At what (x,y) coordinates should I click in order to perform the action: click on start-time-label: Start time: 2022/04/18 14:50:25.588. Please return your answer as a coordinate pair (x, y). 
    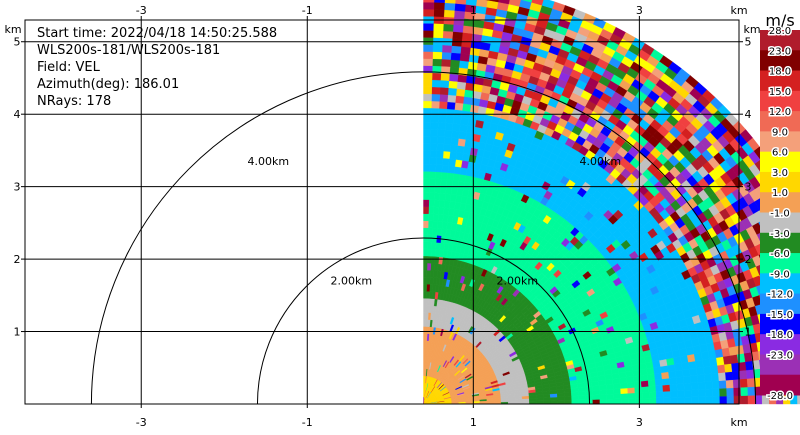
    Looking at the image, I should click on (157, 33).